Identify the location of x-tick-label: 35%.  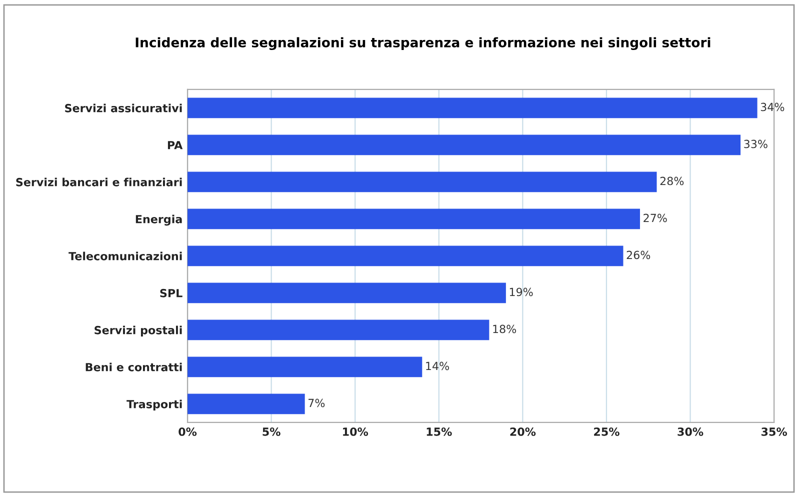
(775, 432).